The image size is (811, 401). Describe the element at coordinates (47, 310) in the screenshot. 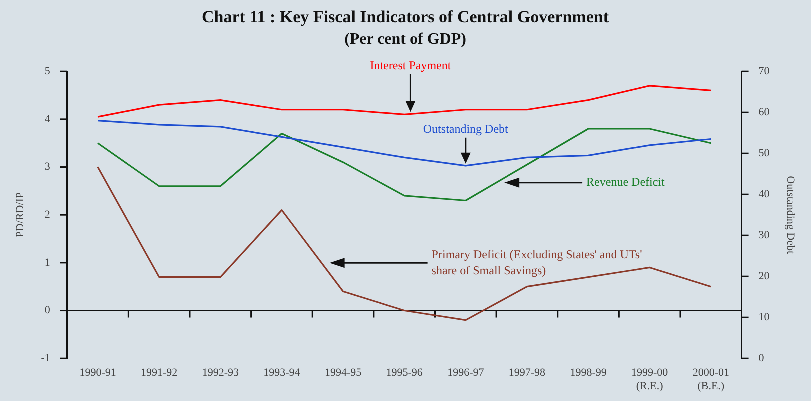

I see `y-tick-label: 0` at that location.